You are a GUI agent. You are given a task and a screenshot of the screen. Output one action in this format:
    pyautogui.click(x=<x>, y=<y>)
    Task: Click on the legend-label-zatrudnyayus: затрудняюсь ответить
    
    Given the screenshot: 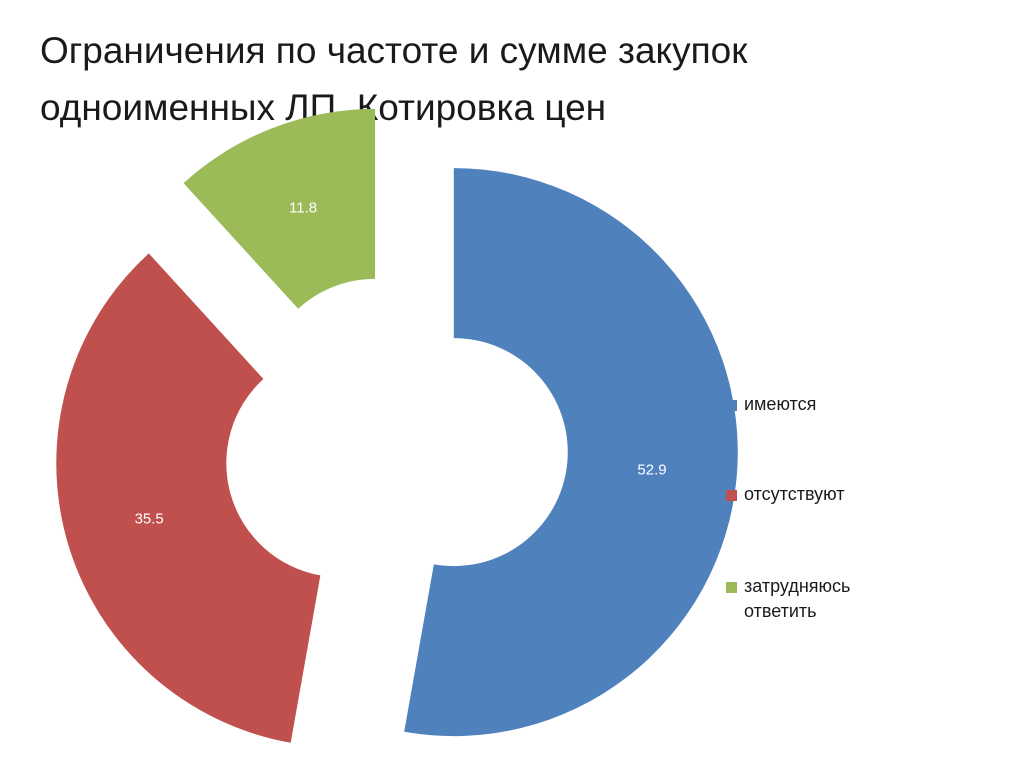 What is the action you would take?
    pyautogui.click(x=797, y=598)
    